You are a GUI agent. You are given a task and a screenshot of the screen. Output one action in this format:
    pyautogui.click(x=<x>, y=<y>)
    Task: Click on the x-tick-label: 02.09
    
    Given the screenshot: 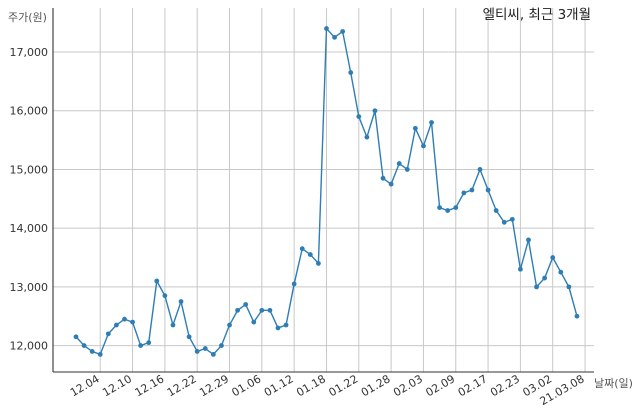 What is the action you would take?
    pyautogui.click(x=440, y=385)
    